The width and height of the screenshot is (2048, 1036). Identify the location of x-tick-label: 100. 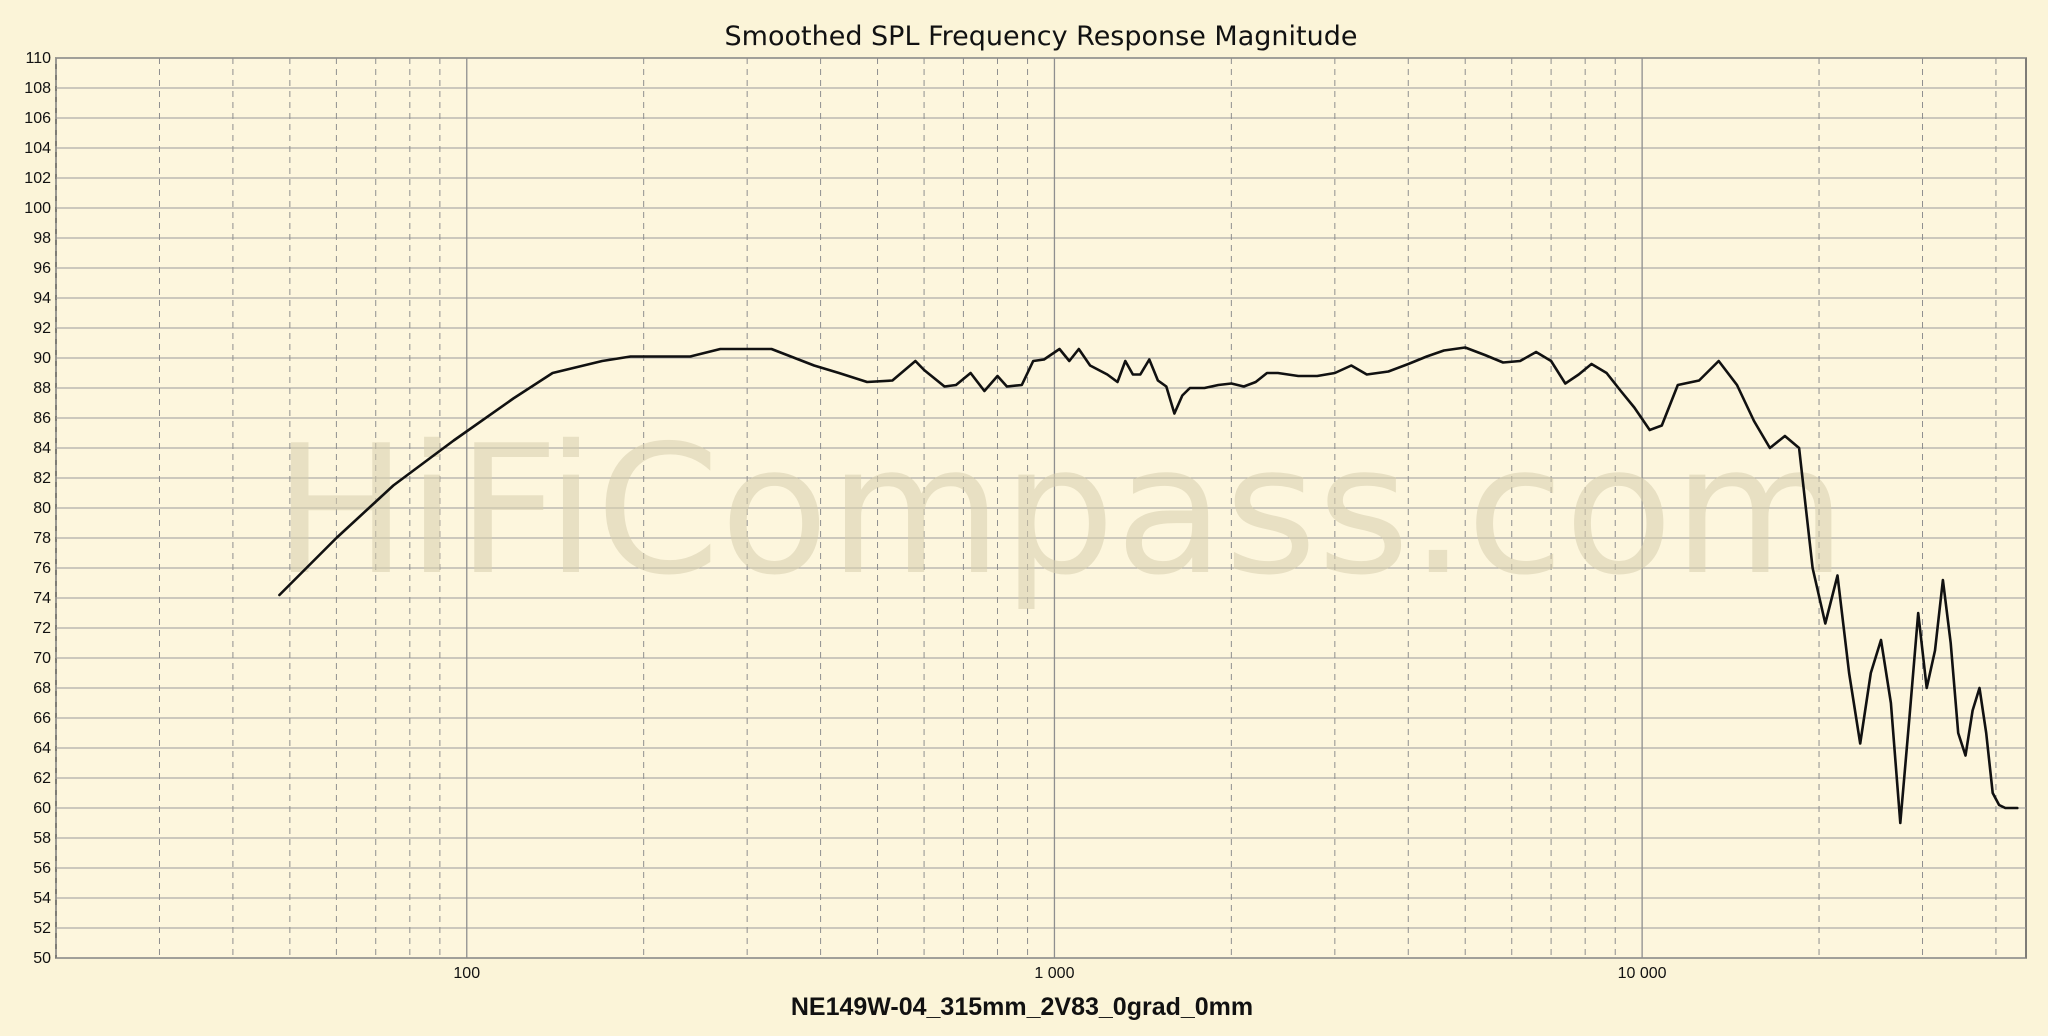
(466, 973).